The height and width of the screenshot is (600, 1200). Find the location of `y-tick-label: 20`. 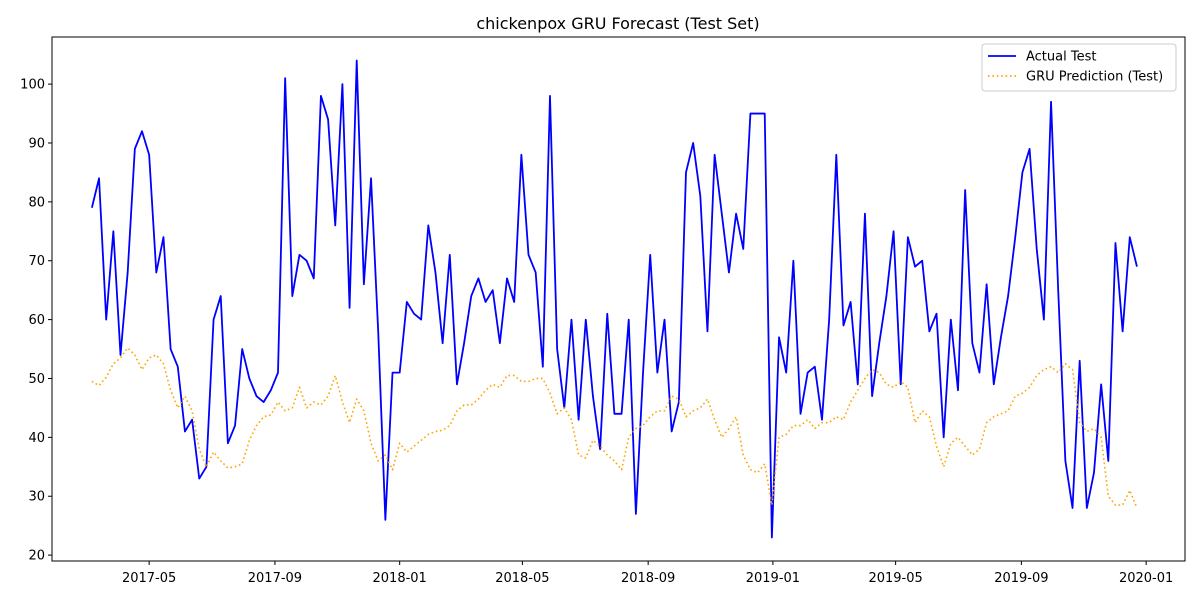

y-tick-label: 20 is located at coordinates (36, 556).